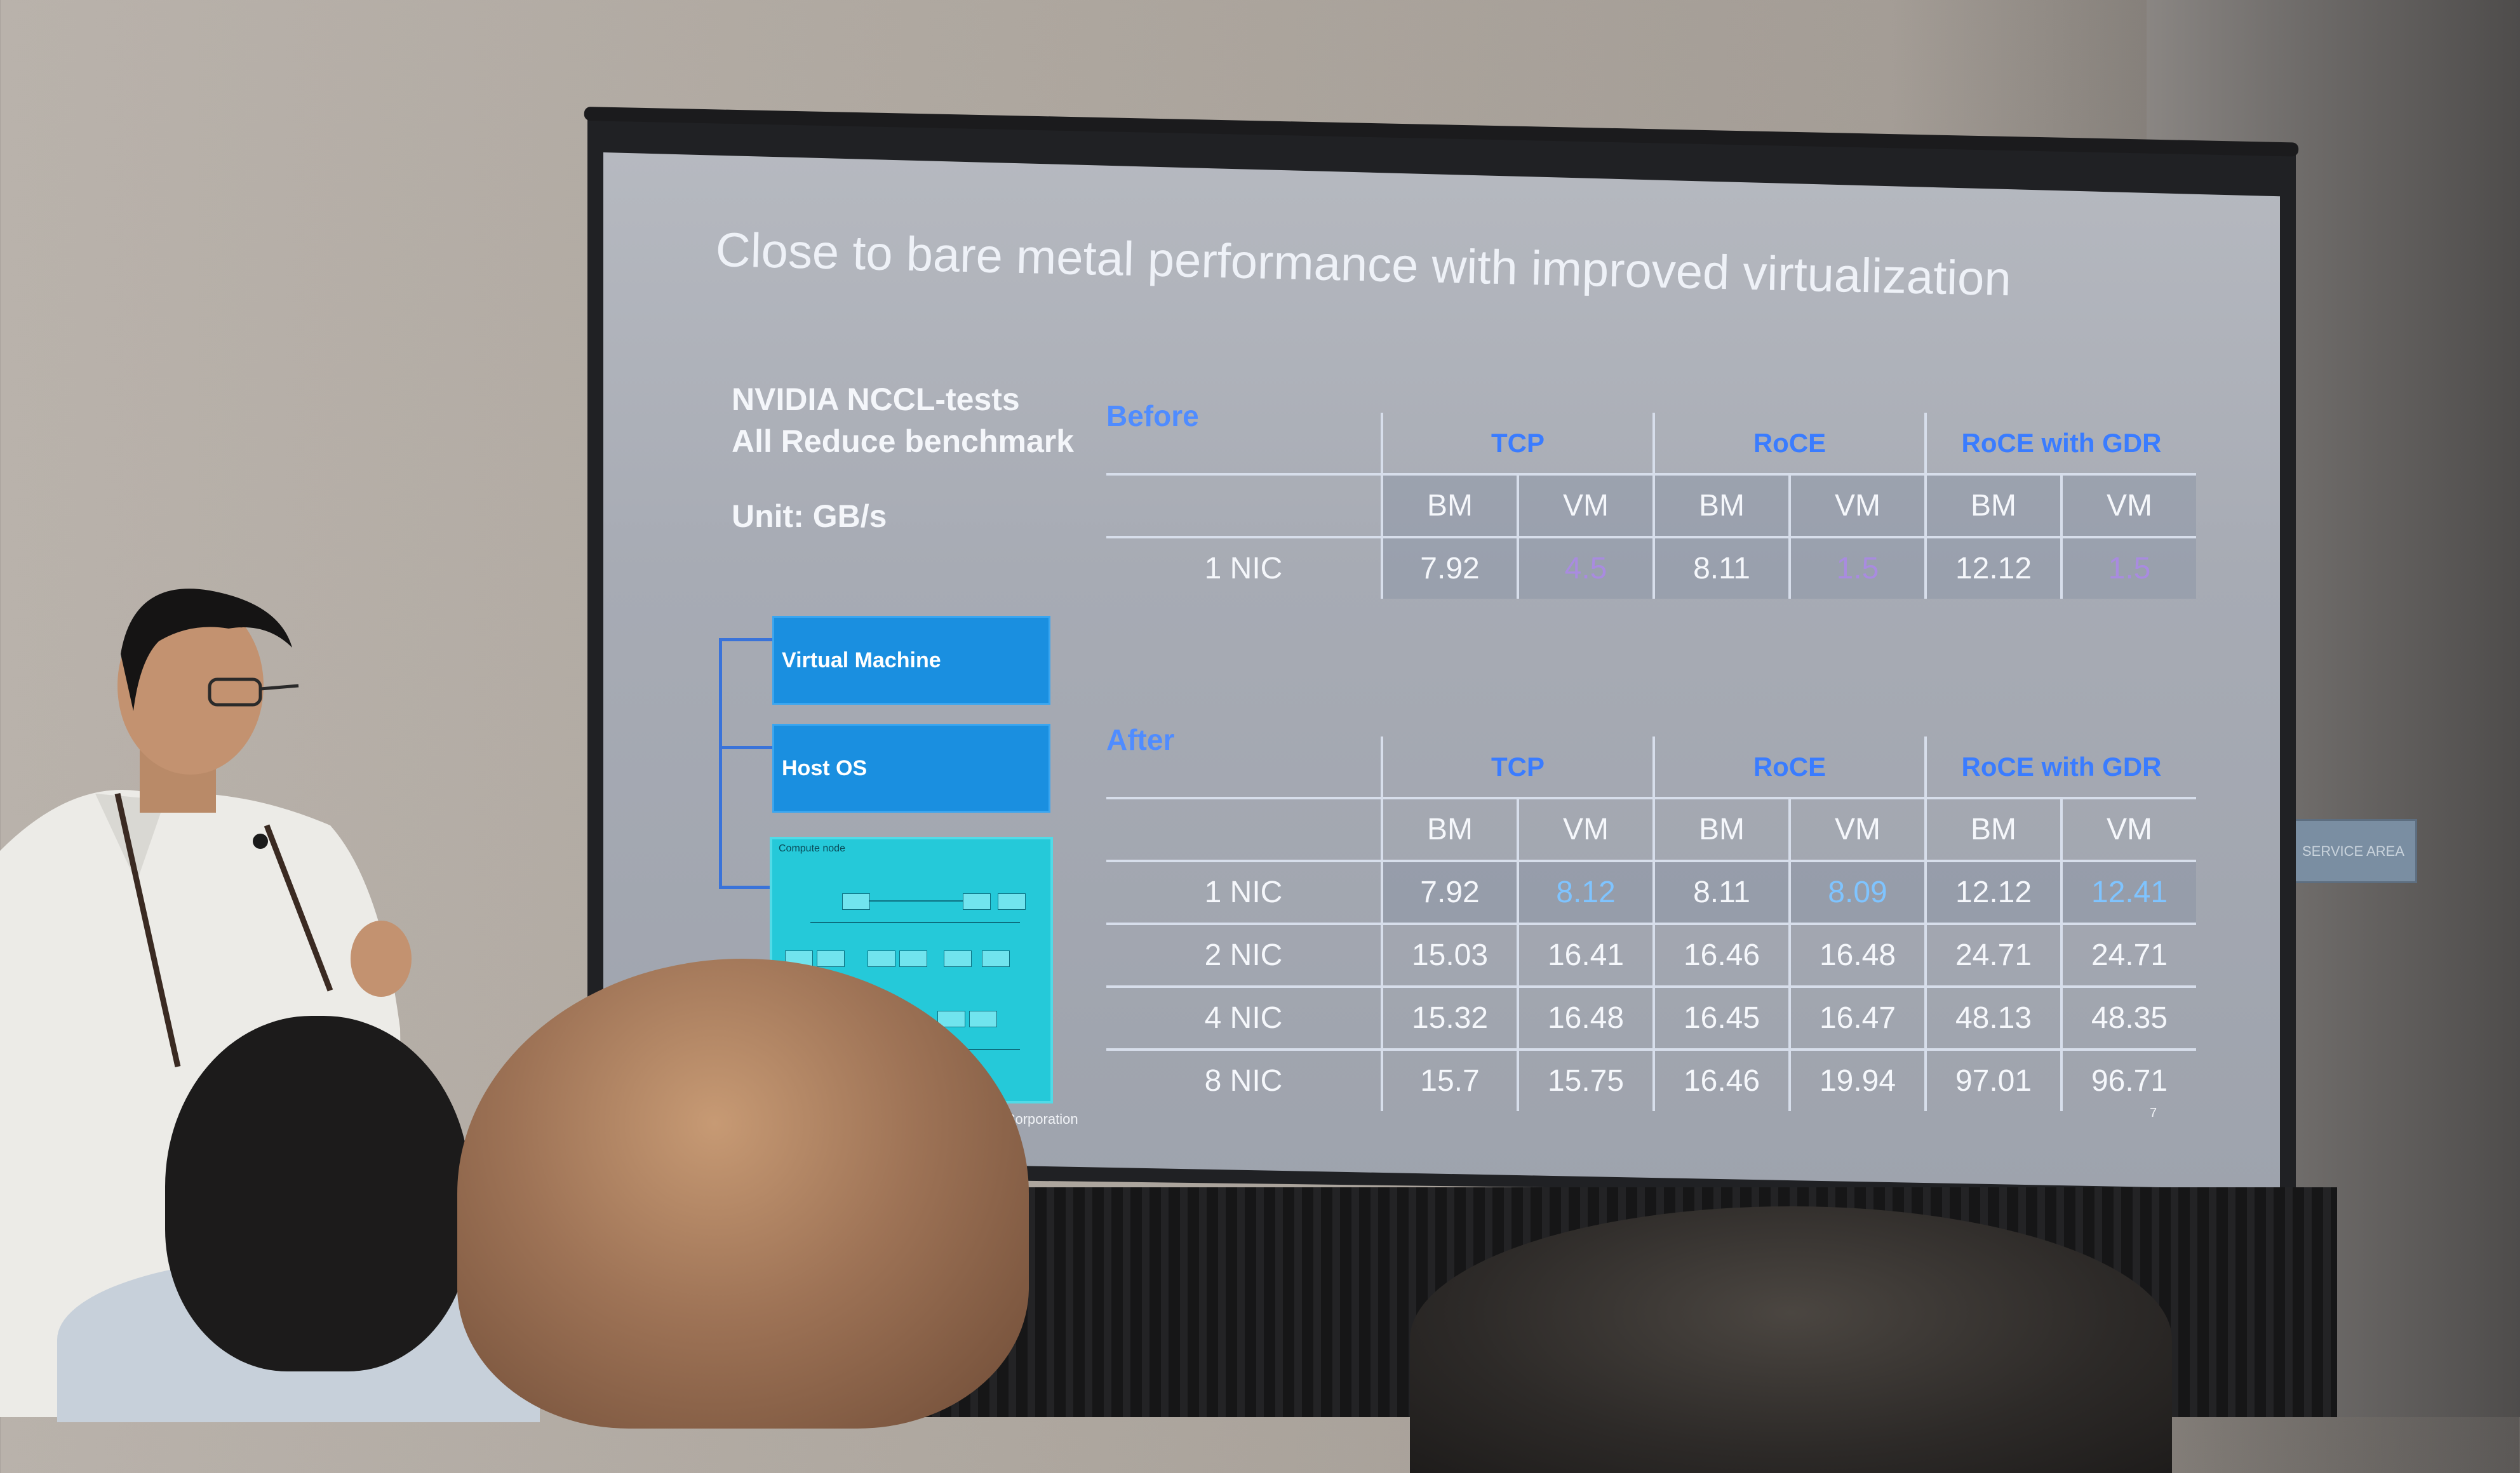 This screenshot has height=1473, width=2520. I want to click on value-cell: 15.75, so click(1585, 1080).